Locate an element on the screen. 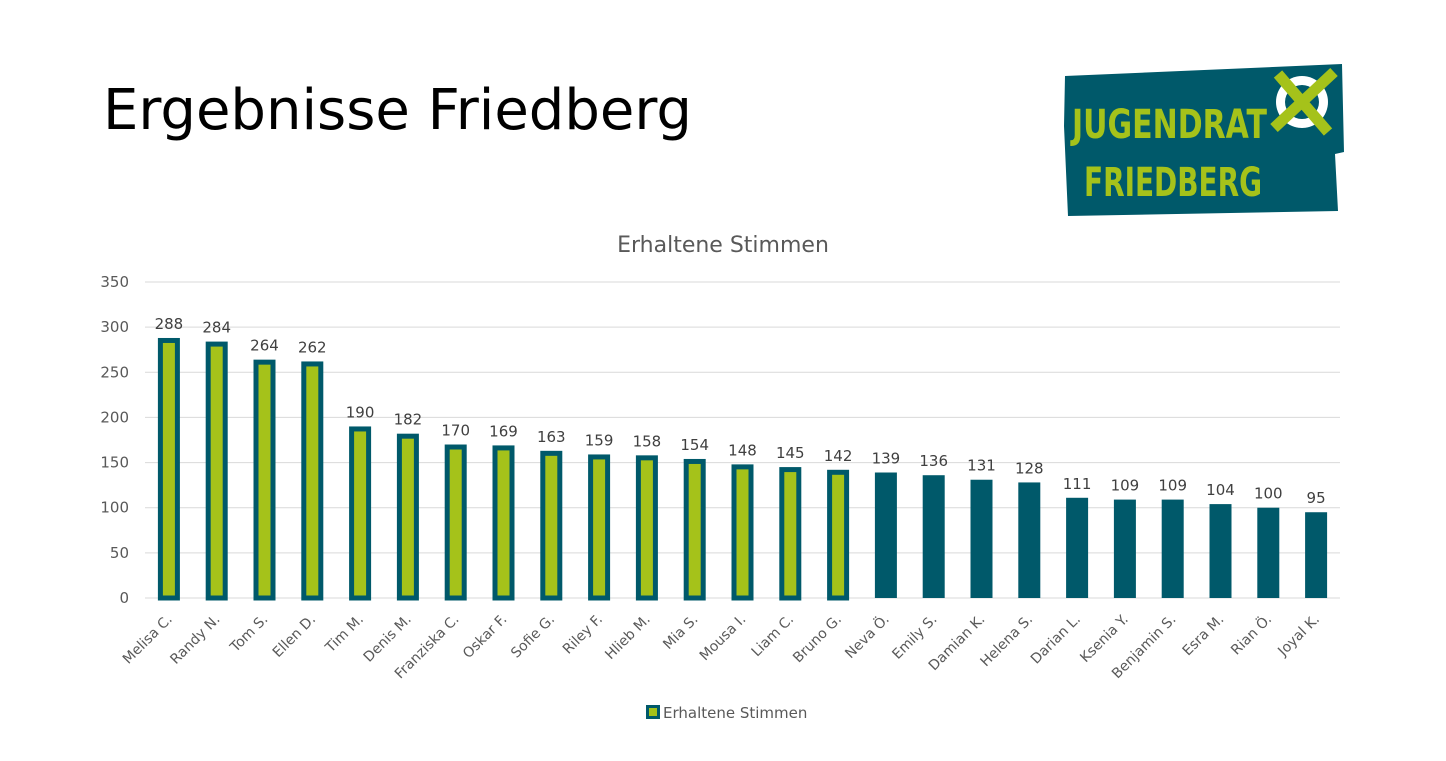 The image size is (1446, 761). data-label: 100 is located at coordinates (1268, 494).